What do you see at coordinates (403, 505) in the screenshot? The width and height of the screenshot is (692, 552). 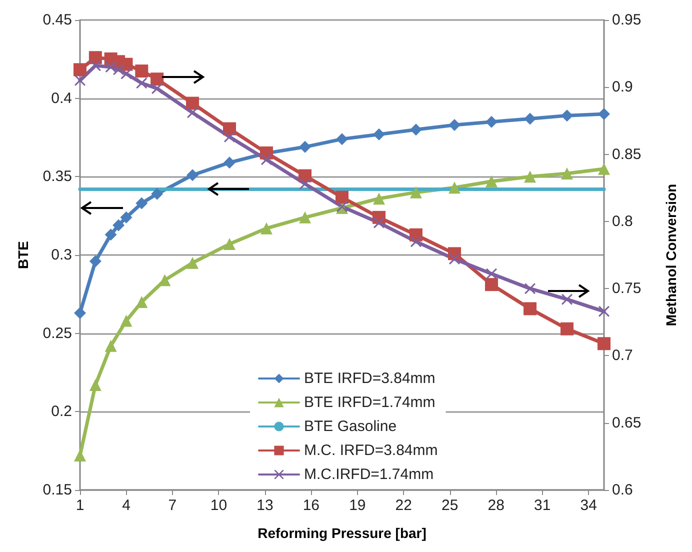 I see `x-tick-label: 22` at bounding box center [403, 505].